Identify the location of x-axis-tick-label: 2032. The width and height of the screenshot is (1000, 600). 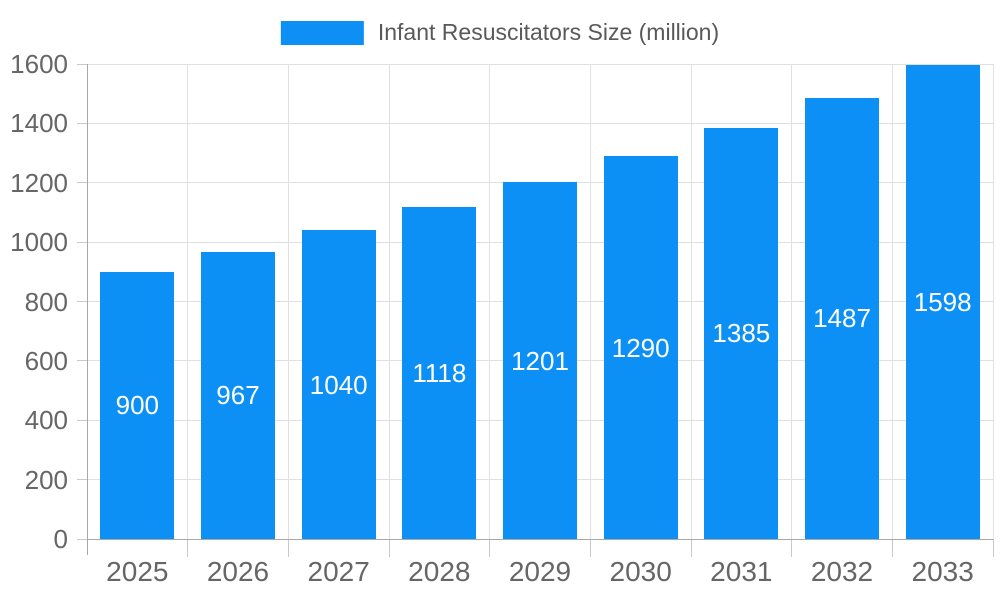
(842, 571).